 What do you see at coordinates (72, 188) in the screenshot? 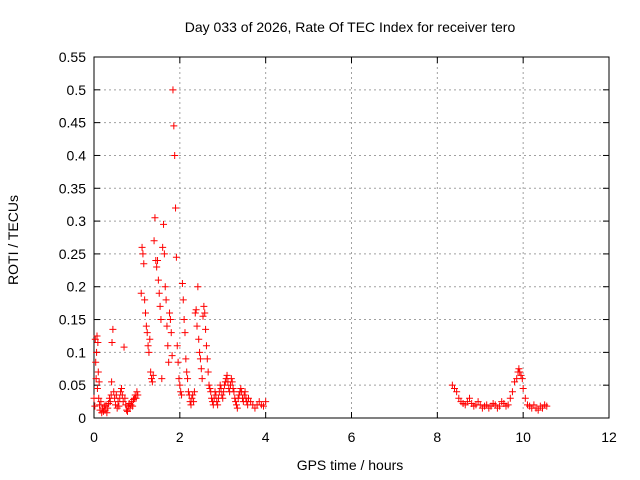
I see `y-tick-label: 0.35` at bounding box center [72, 188].